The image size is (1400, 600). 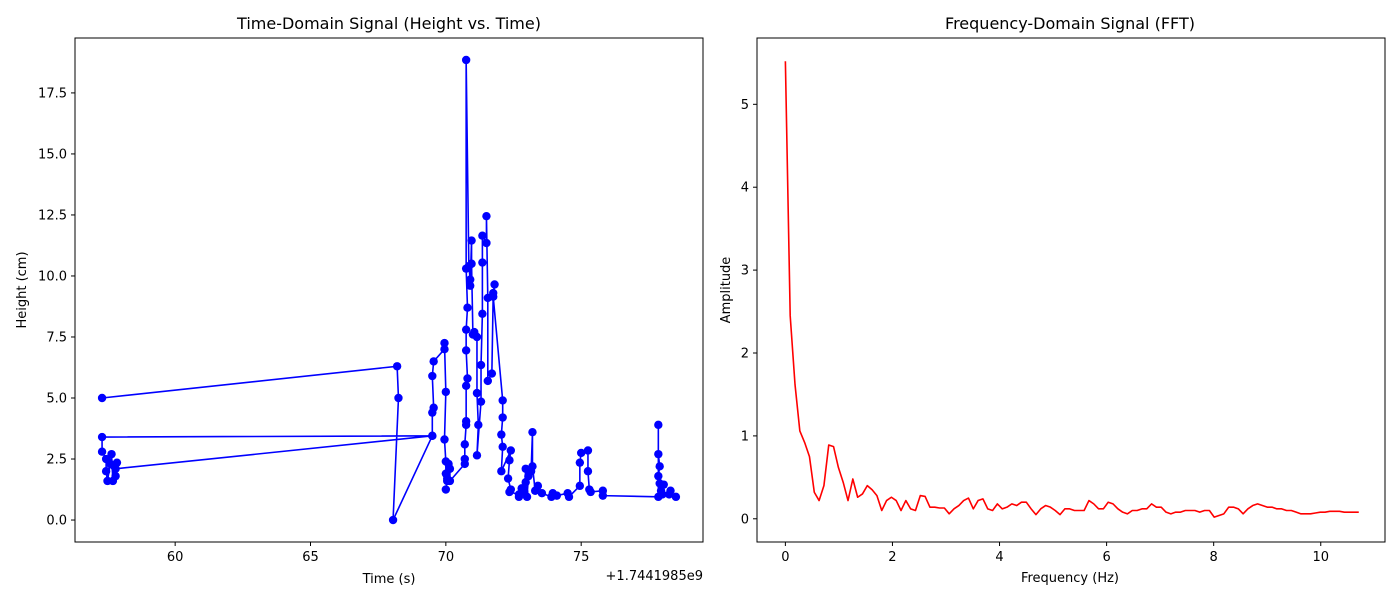 I want to click on time-domain-y-tick-label: 2.5, so click(x=56, y=460).